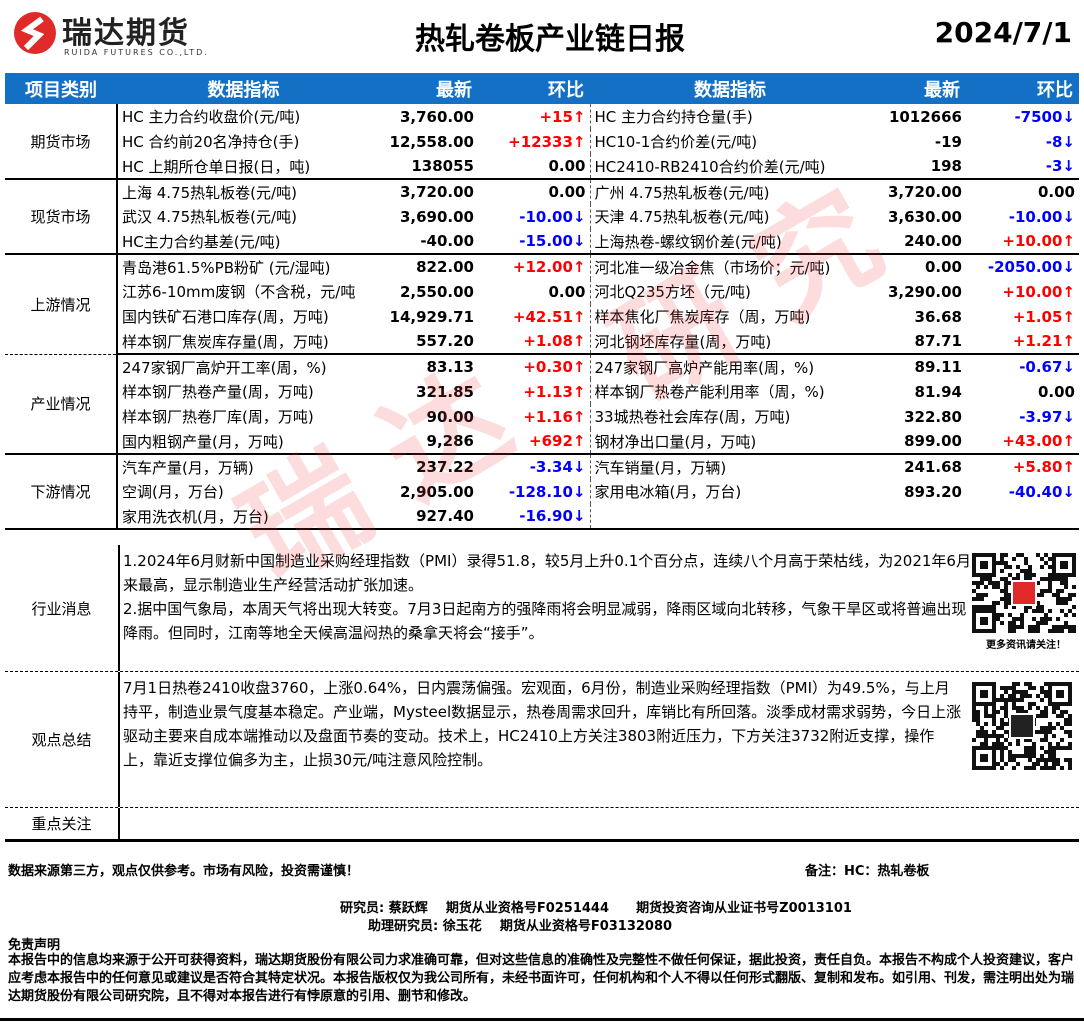 This screenshot has width=1084, height=1025. What do you see at coordinates (918, 242) in the screenshot?
I see `latest-value: 240.00` at bounding box center [918, 242].